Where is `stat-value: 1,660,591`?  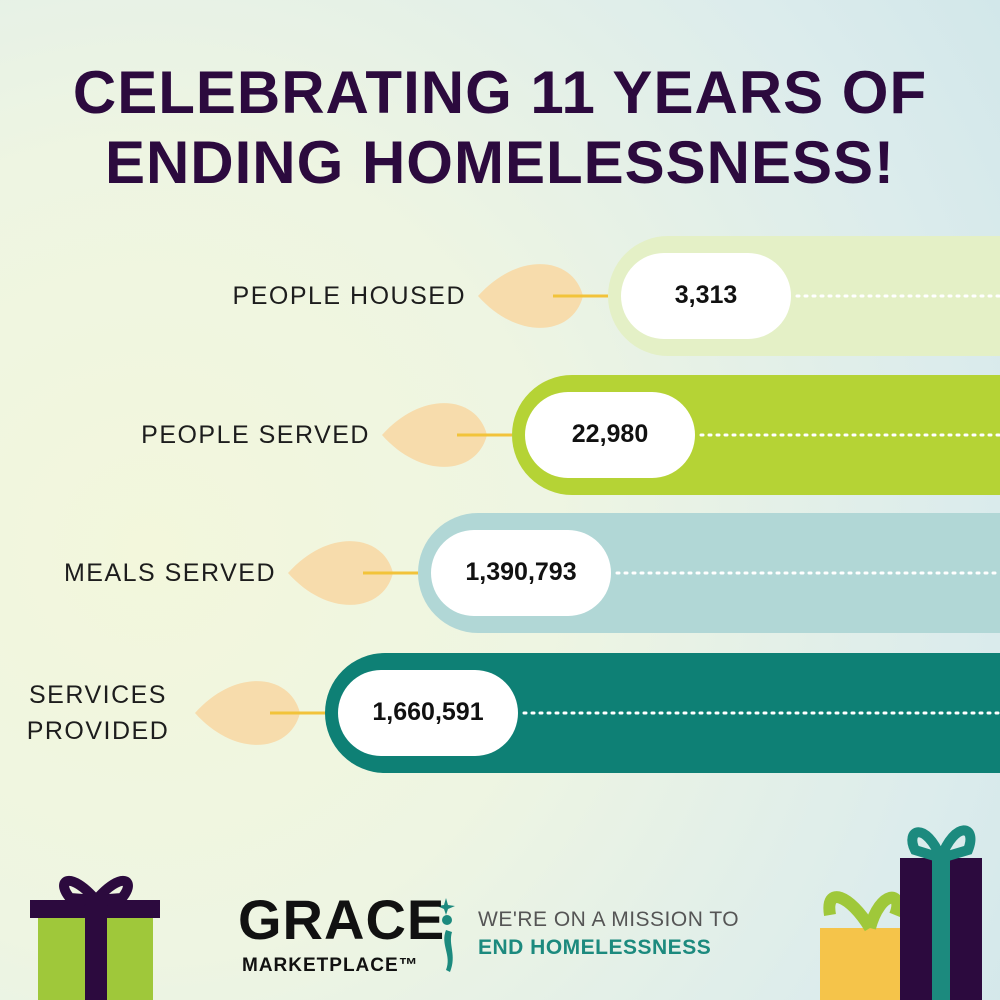 stat-value: 1,660,591 is located at coordinates (428, 712).